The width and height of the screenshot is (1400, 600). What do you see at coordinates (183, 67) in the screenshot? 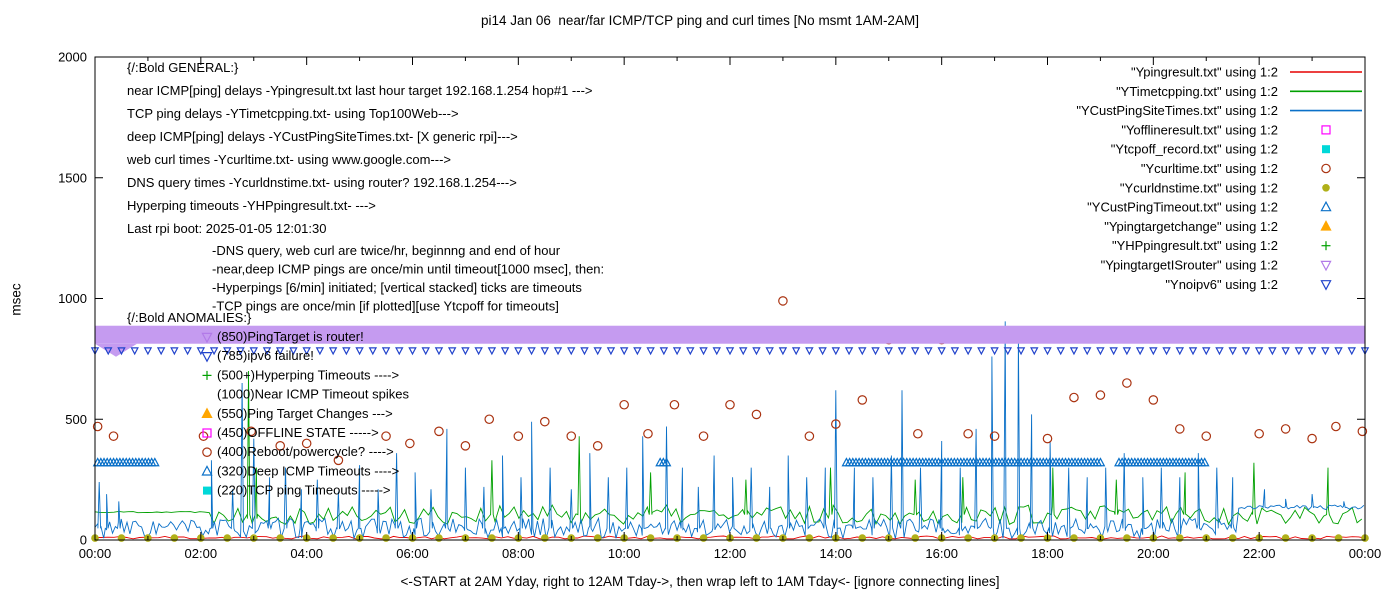
I see `general-note: {/:Bold GENERAL:}` at bounding box center [183, 67].